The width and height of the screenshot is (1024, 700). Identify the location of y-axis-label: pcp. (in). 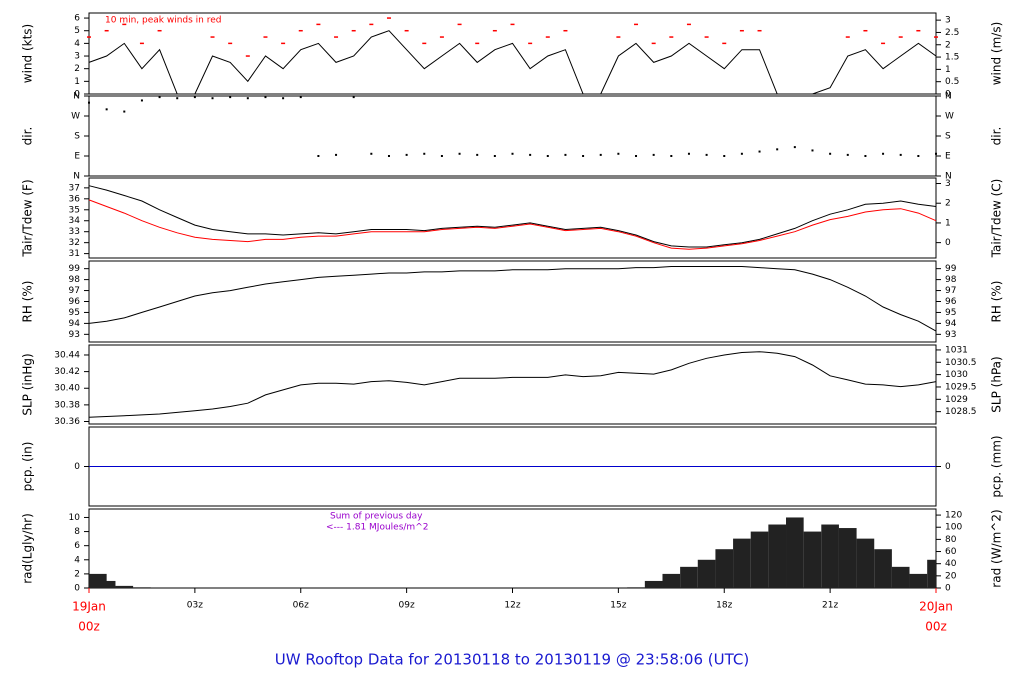
(28, 467).